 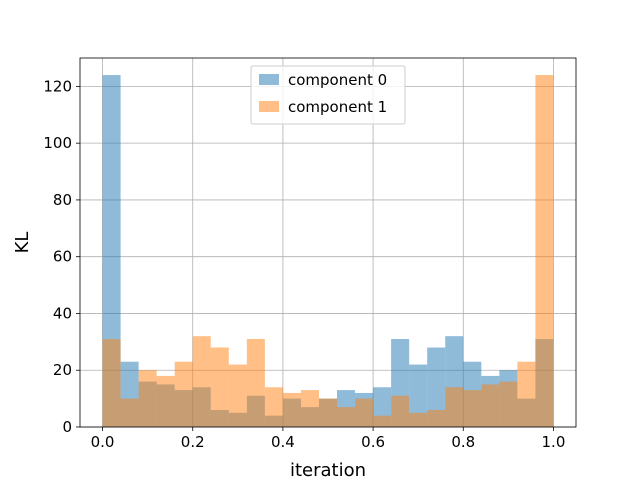 I want to click on y-axis-ticks: 0 20 40 60 80 100 120, so click(x=61, y=256).